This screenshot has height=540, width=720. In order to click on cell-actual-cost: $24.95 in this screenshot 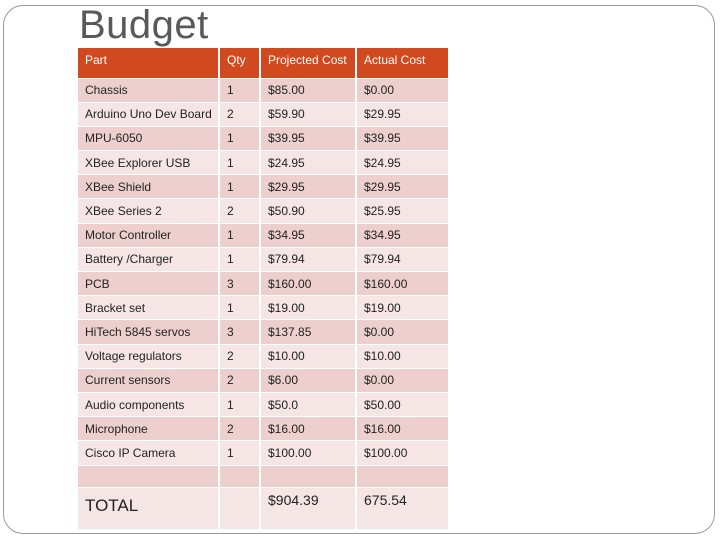, I will do `click(402, 162)`.